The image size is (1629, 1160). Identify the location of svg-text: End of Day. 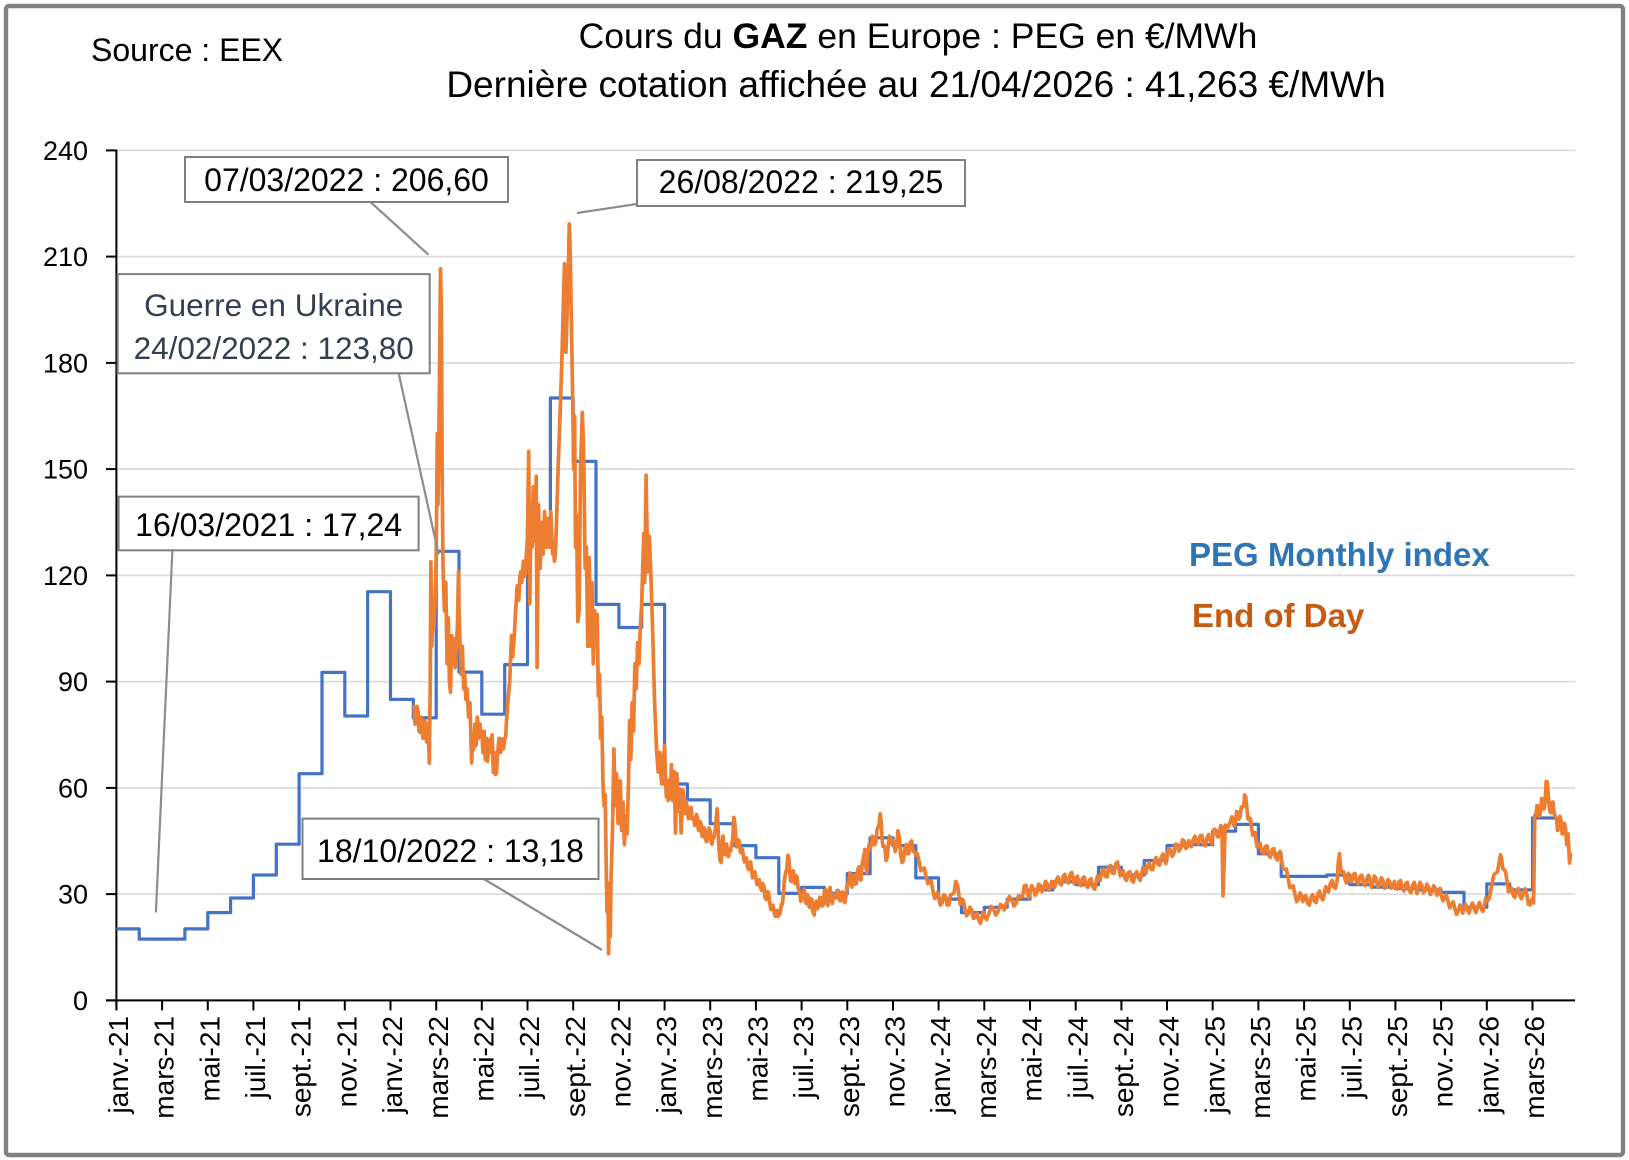
(1278, 615).